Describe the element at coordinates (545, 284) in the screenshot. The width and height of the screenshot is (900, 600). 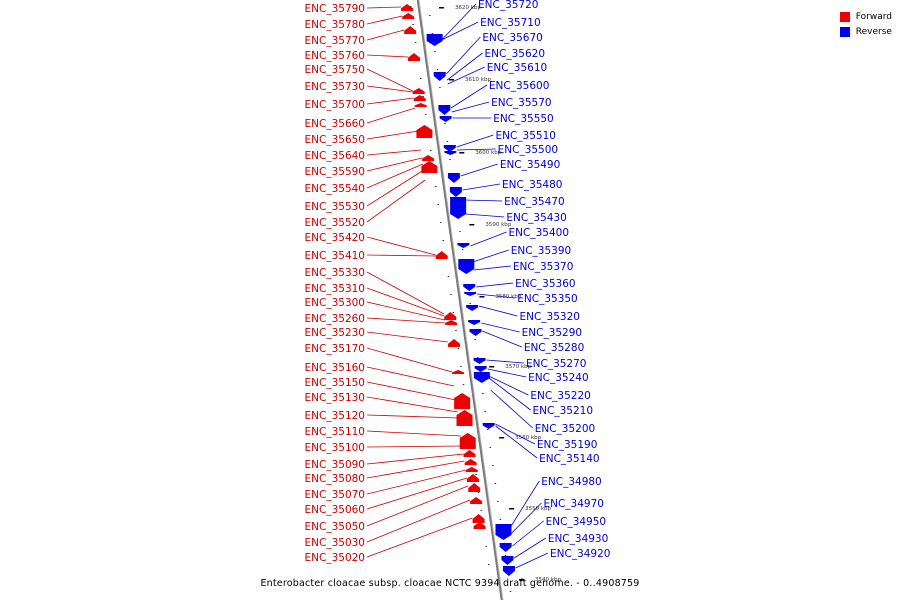
I see `reverse-gene-label: ENC_35360` at that location.